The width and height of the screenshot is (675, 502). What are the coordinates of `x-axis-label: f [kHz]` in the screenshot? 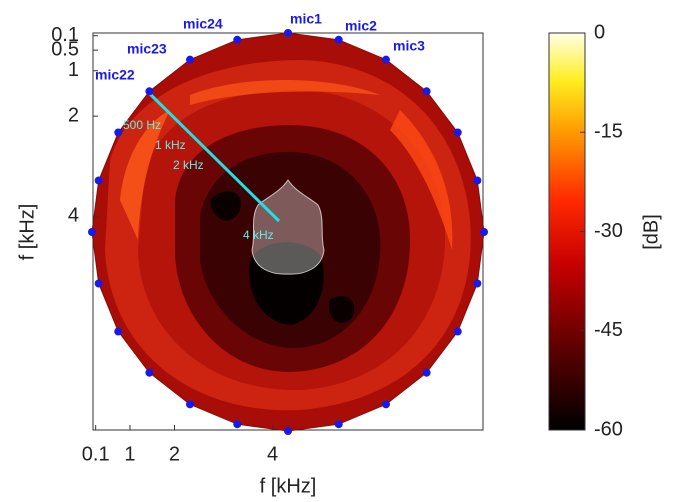 It's located at (288, 486).